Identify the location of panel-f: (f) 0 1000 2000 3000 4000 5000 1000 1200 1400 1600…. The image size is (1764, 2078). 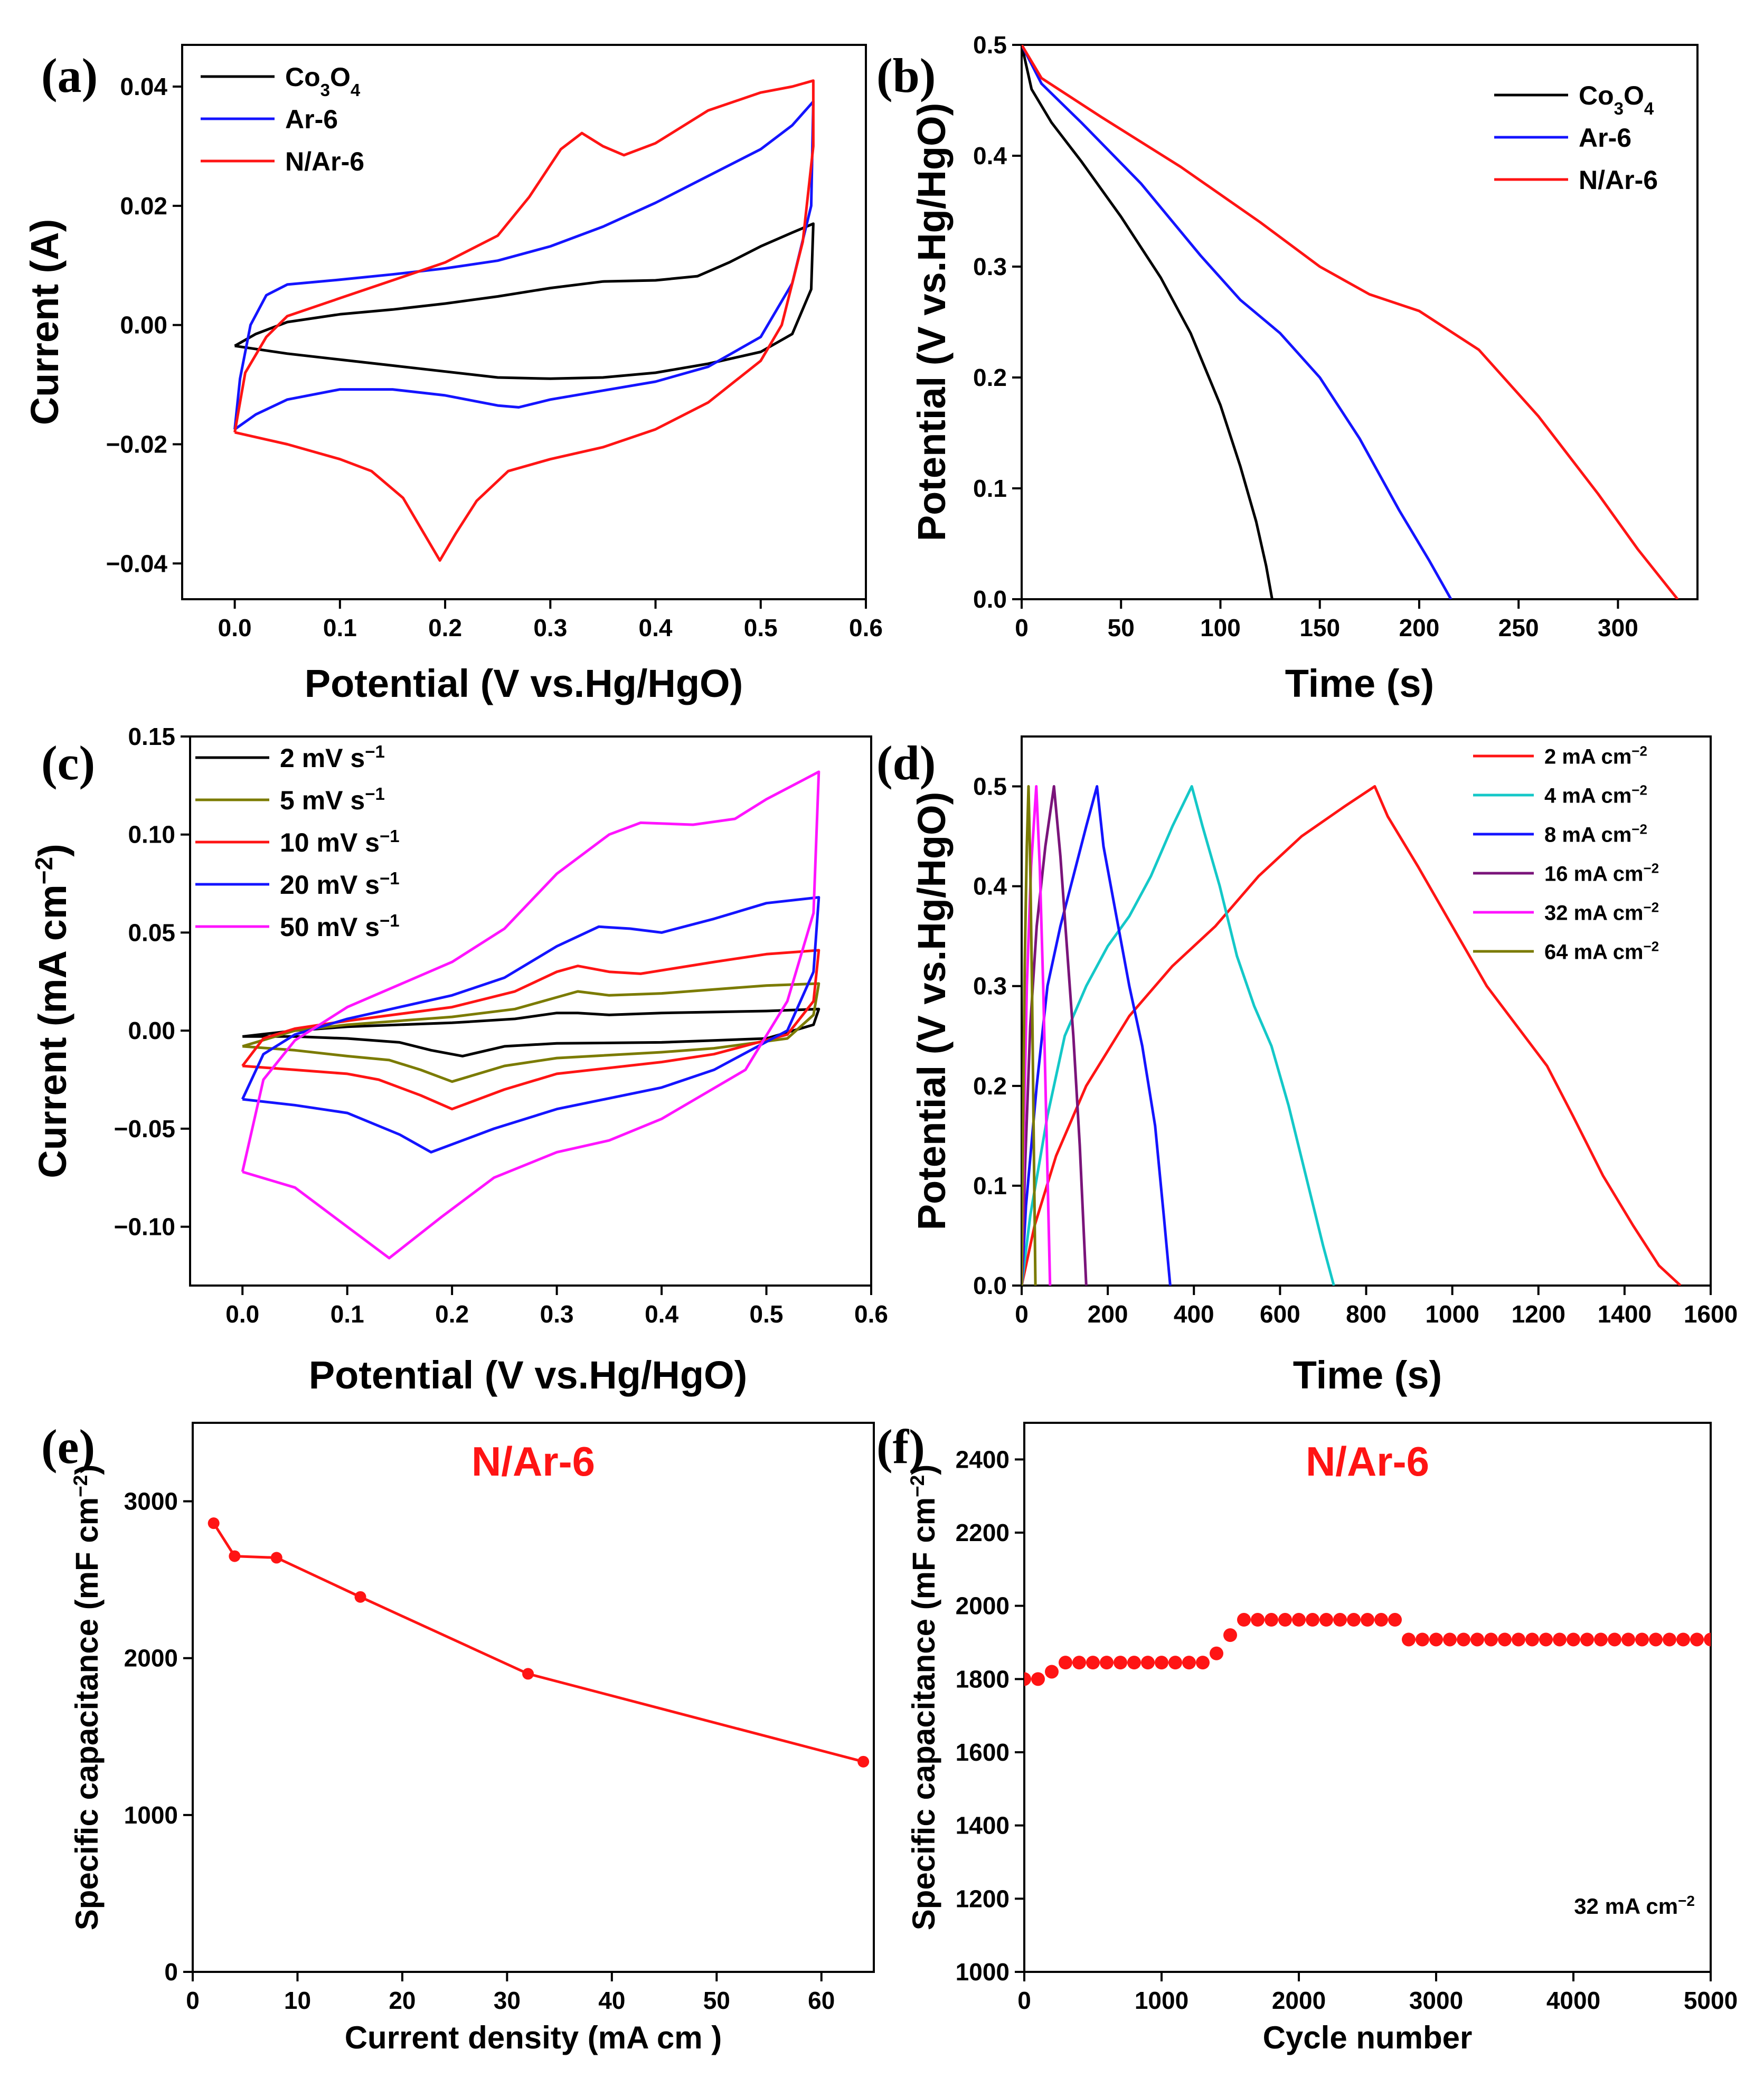
(1307, 1737).